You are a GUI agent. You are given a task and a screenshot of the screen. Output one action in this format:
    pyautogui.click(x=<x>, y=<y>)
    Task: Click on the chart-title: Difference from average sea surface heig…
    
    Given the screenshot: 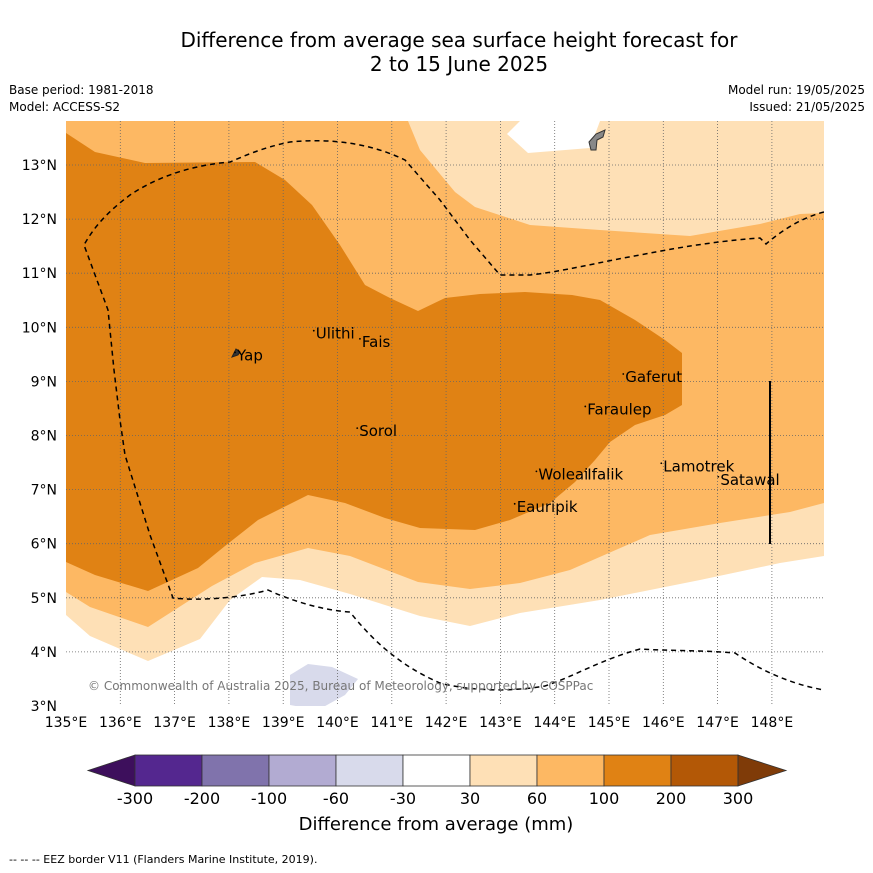 What is the action you would take?
    pyautogui.click(x=436, y=52)
    